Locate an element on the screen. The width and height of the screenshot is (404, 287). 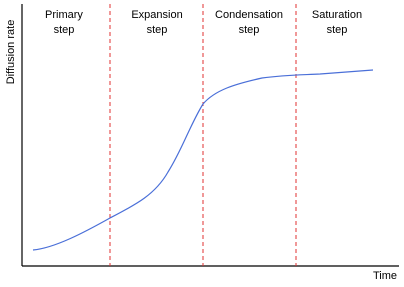
x-axis-label: Time is located at coordinates (385, 276).